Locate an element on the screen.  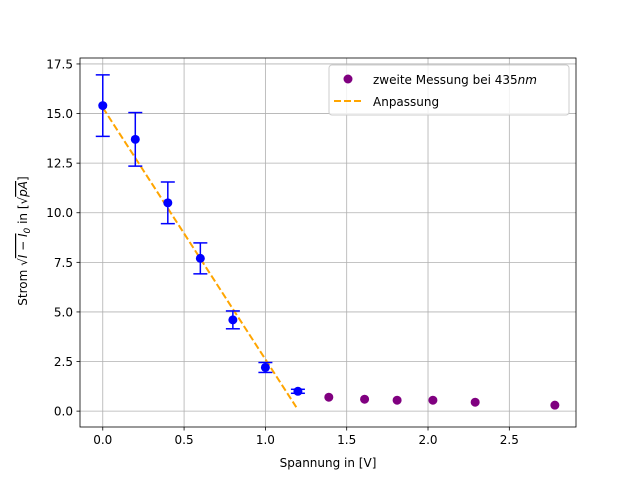
y-axis-label-root-sign: √ is located at coordinates (23, 262).